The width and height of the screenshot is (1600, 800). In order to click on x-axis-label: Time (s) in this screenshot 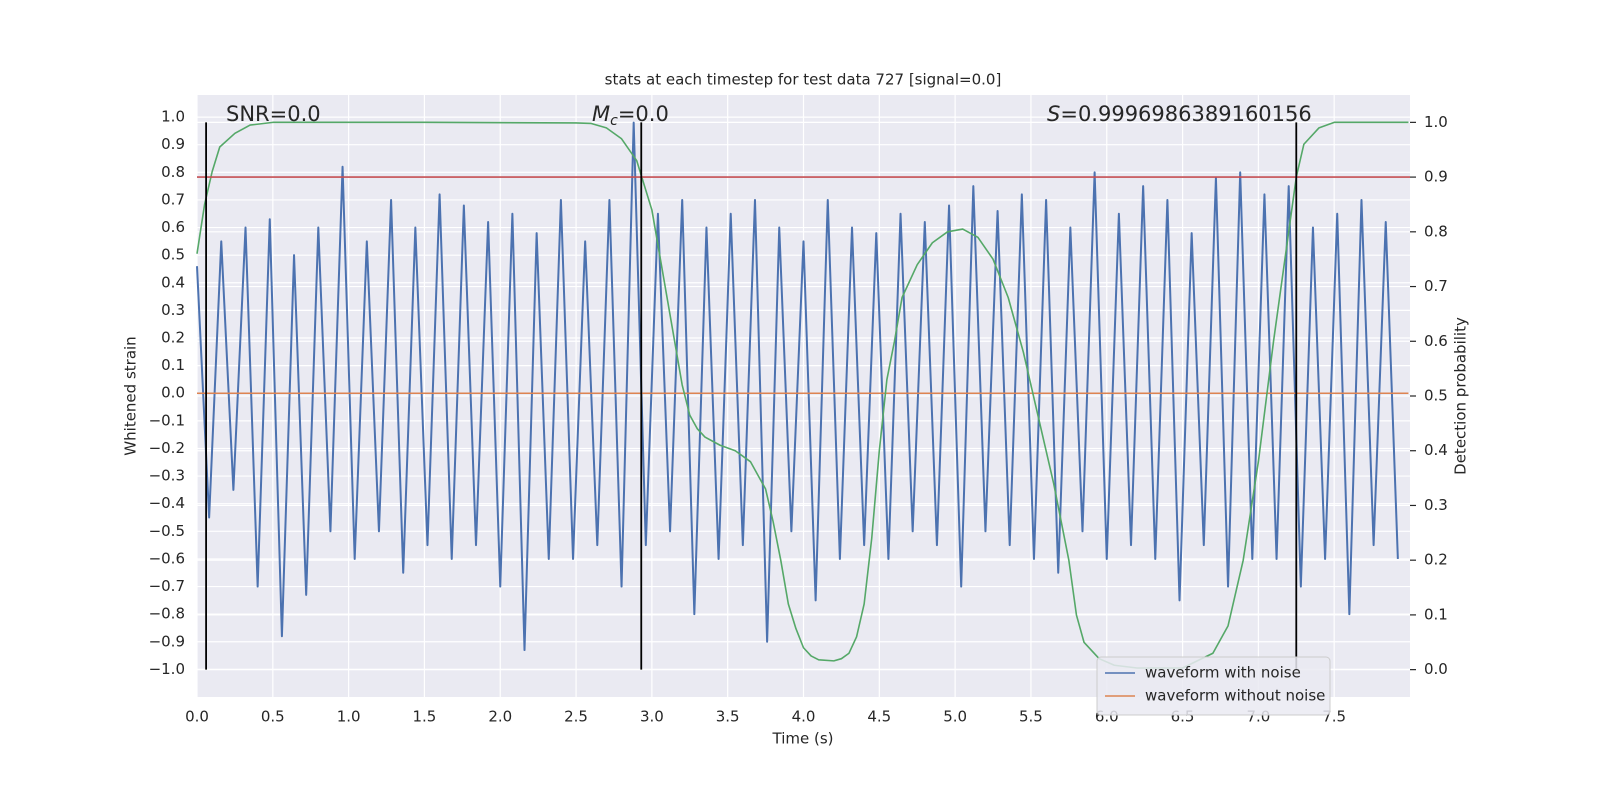, I will do `click(803, 739)`.